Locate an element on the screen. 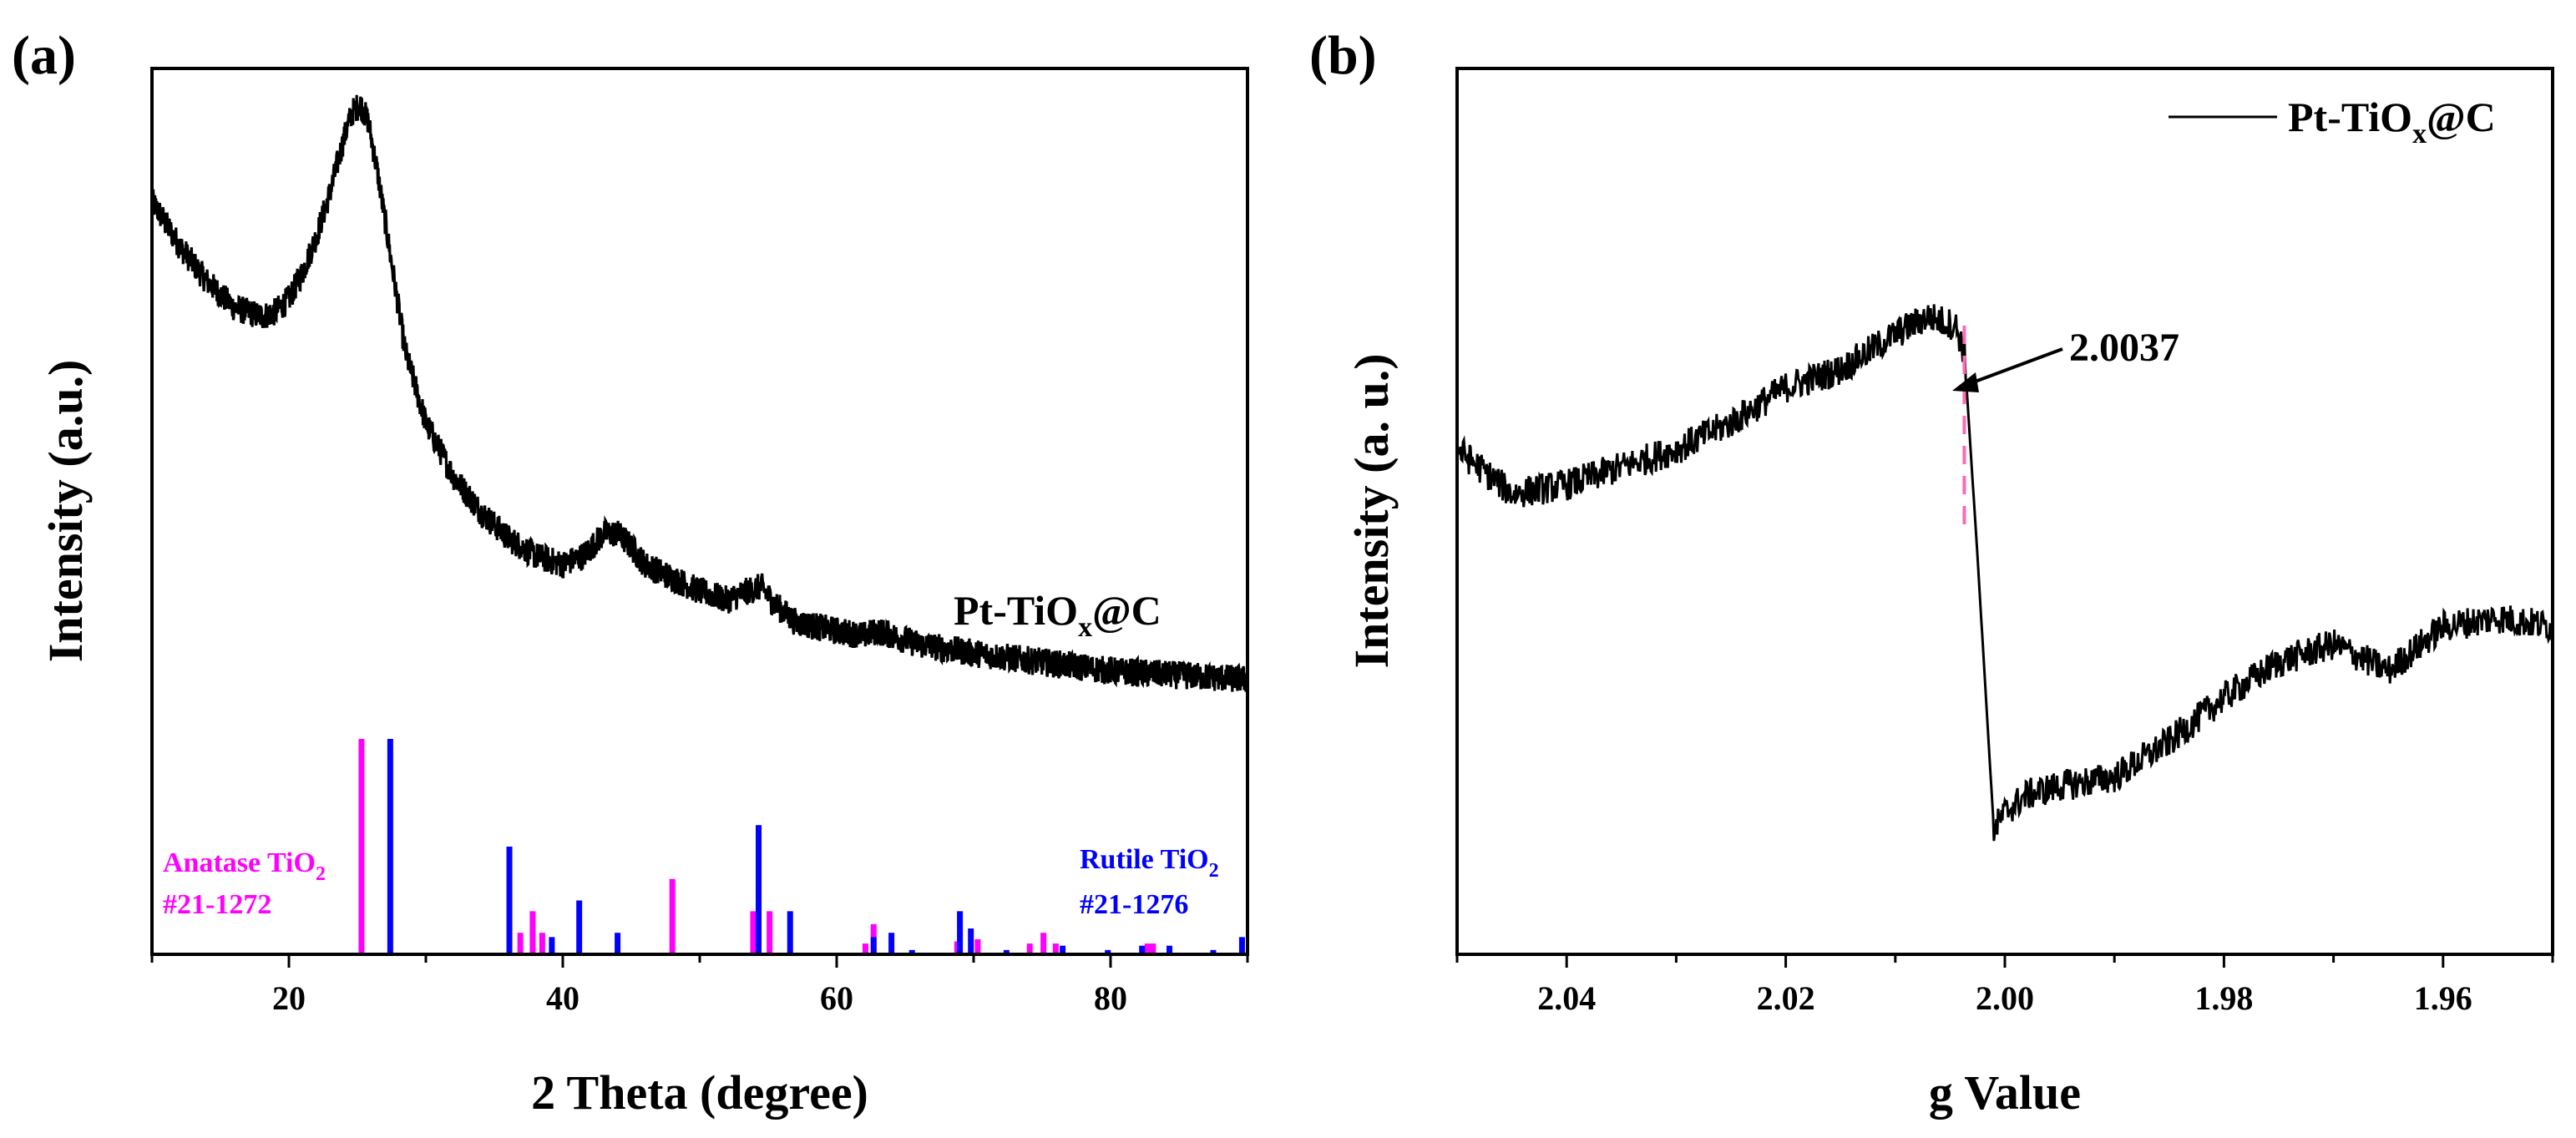 This screenshot has height=1138, width=2576. anatase-card: #21-1272 is located at coordinates (217, 904).